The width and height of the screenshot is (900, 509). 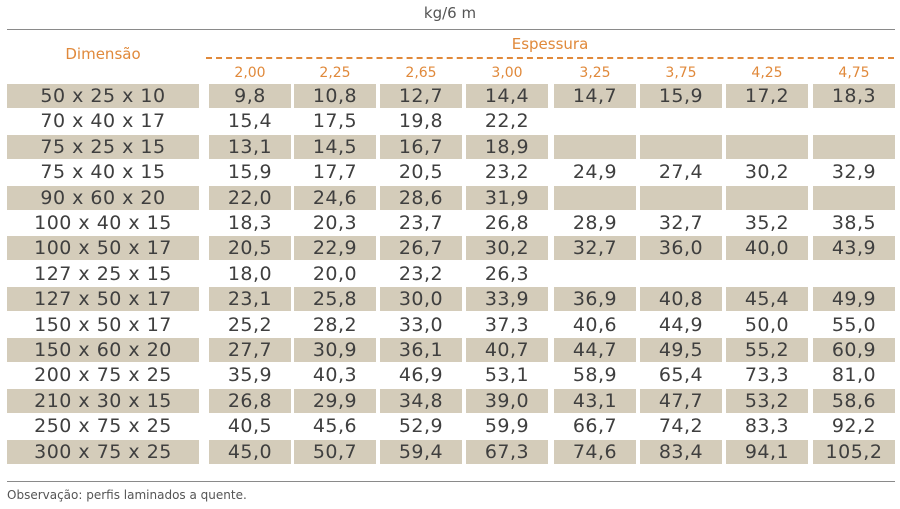 I want to click on weight-cell: 35,9, so click(x=250, y=375).